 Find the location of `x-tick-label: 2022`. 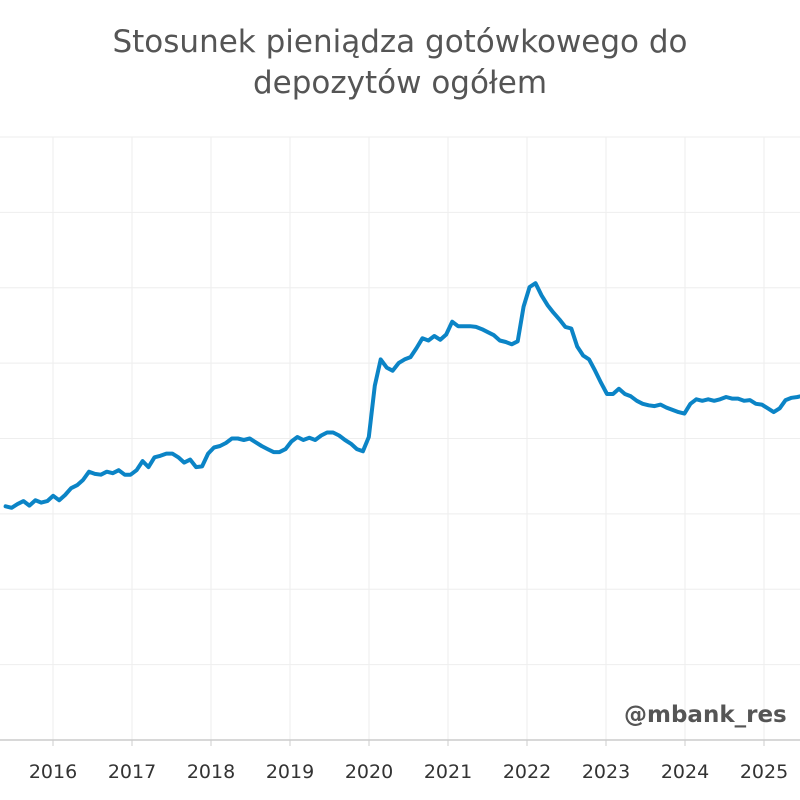

x-tick-label: 2022 is located at coordinates (527, 772).